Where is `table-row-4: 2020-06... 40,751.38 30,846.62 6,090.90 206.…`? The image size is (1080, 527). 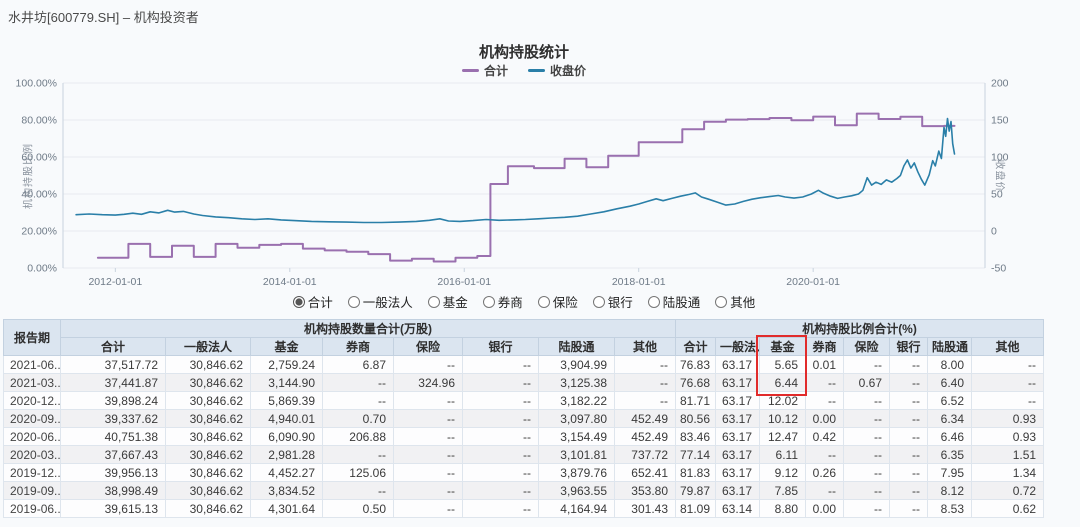
table-row-4: 2020-06... 40,751.38 30,846.62 6,090.90 206.… is located at coordinates (524, 436).